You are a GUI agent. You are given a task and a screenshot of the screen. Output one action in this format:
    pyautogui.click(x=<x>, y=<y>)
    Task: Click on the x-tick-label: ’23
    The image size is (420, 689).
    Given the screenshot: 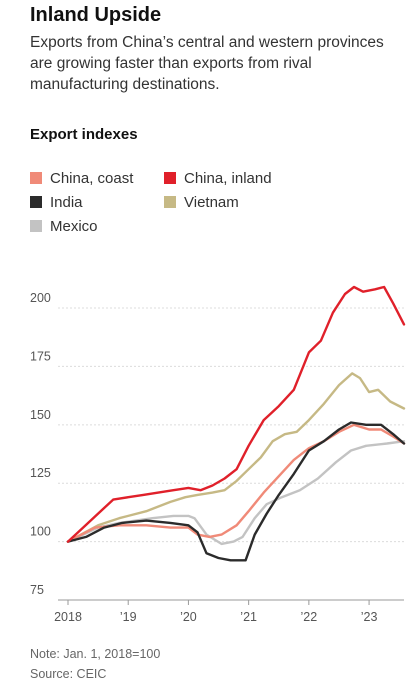 What is the action you would take?
    pyautogui.click(x=369, y=617)
    